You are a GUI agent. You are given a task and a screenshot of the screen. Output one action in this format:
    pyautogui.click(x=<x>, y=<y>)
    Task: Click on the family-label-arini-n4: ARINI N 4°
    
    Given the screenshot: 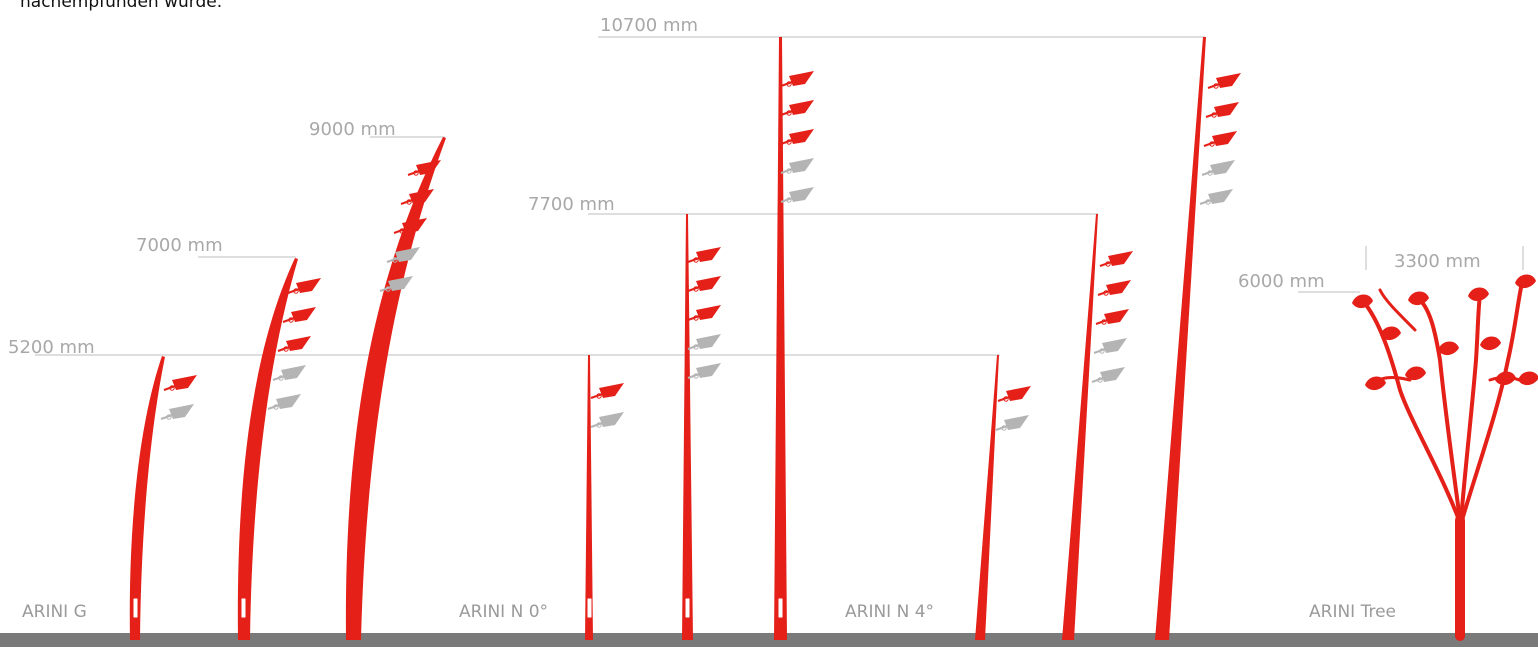 What is the action you would take?
    pyautogui.click(x=889, y=612)
    